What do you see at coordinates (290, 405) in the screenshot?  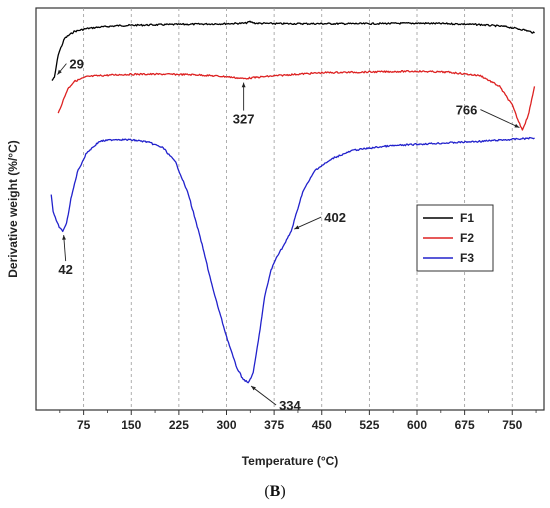 I see `annotation-label: 334` at bounding box center [290, 405].